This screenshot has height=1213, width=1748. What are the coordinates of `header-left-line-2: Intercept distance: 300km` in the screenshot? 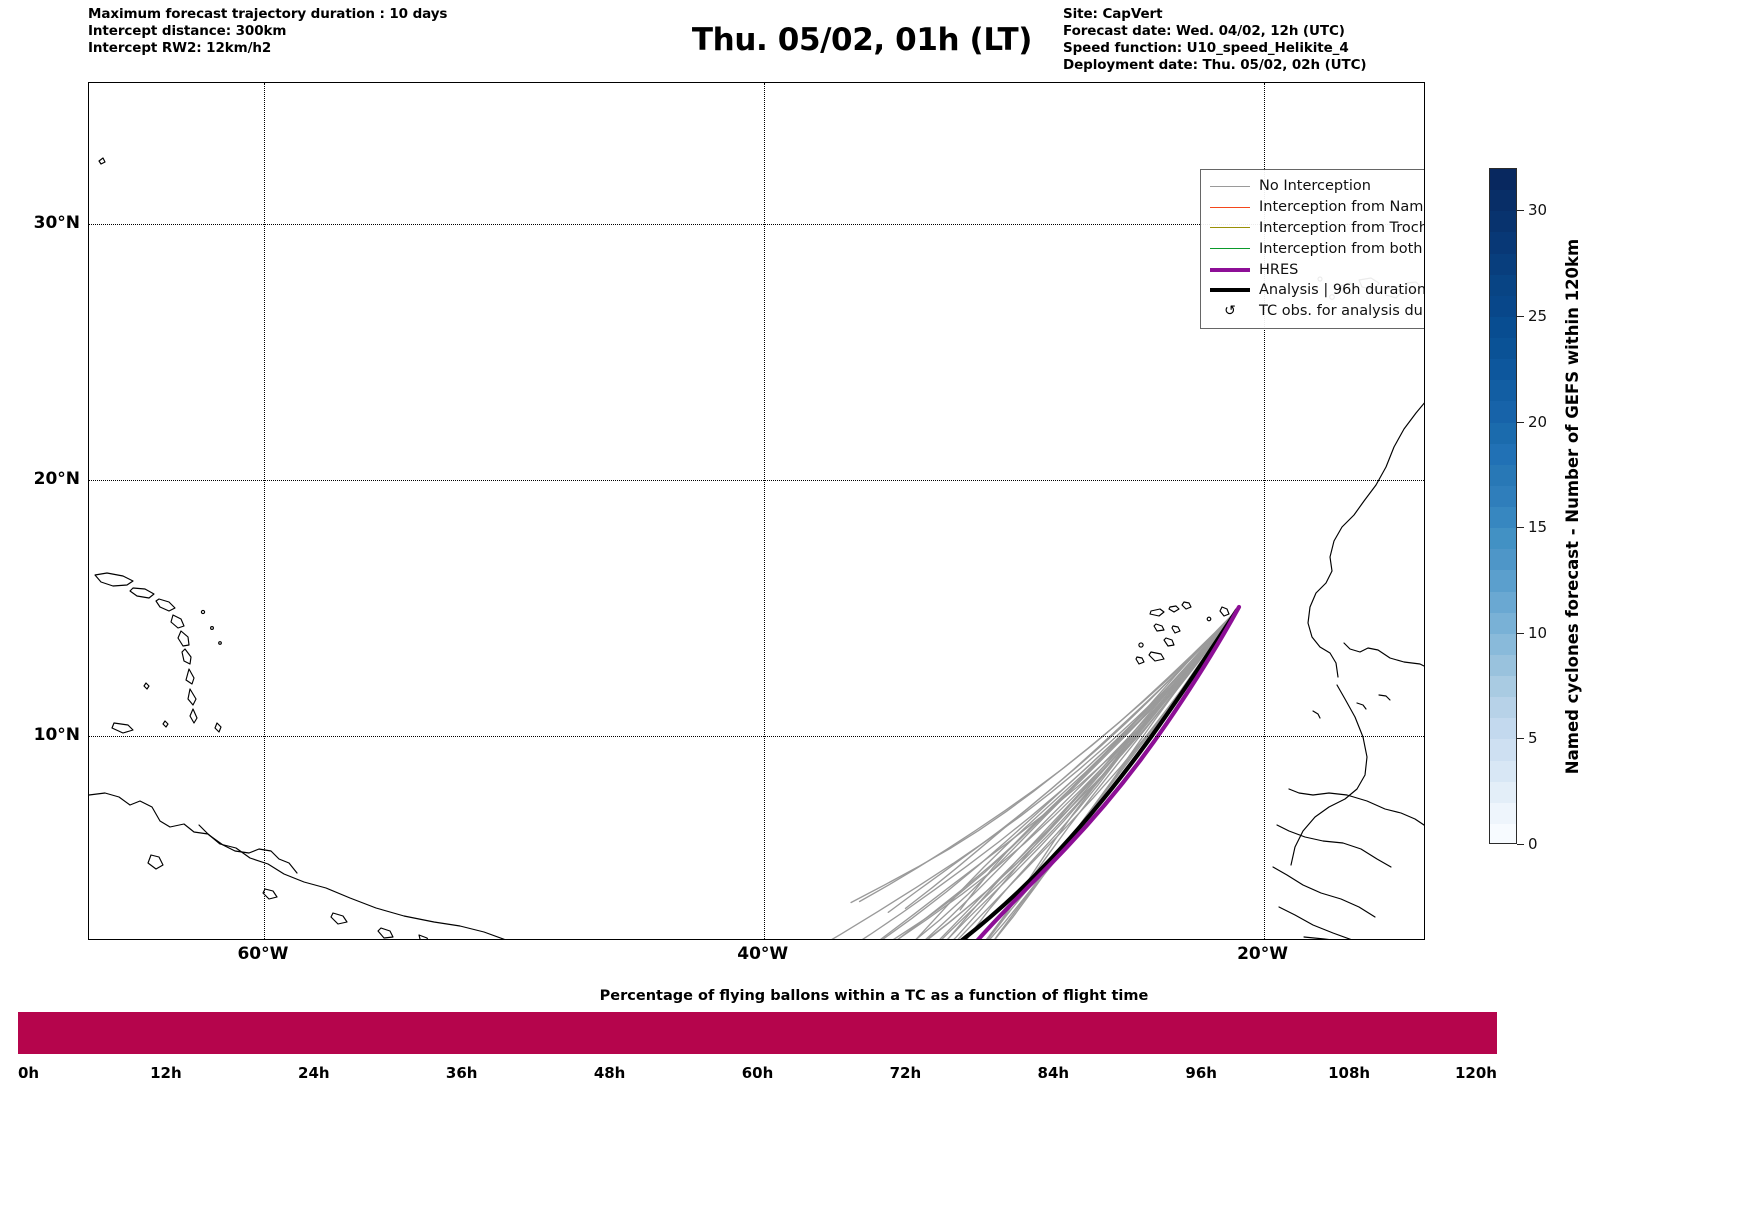 It's located at (187, 31).